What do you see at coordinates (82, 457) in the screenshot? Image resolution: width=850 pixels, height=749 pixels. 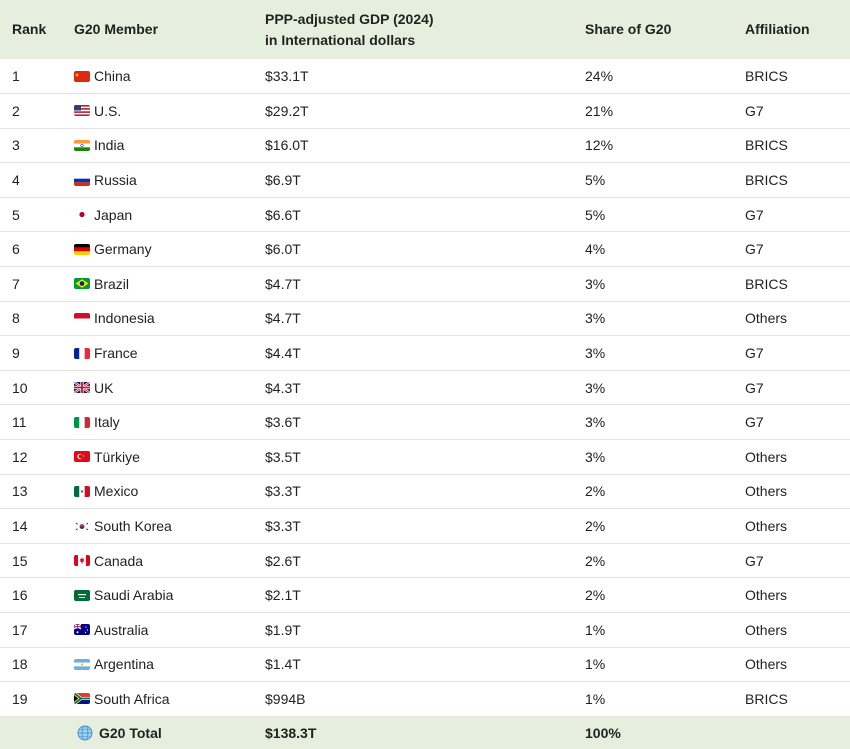 I see `turkiye-flag-icon` at bounding box center [82, 457].